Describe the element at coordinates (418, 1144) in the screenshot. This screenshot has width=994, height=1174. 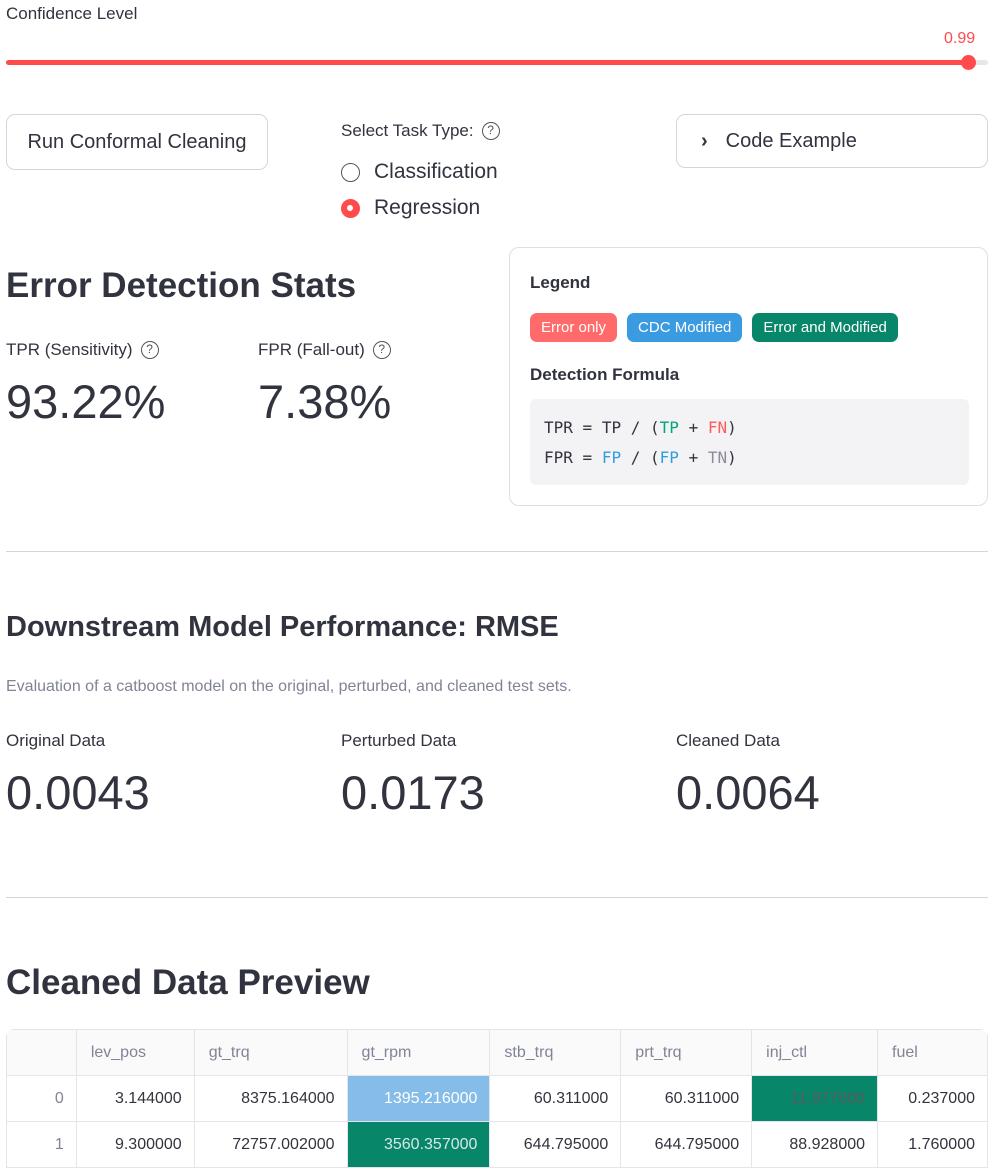
I see `table-cell-error-and-modified: 3560.357000` at that location.